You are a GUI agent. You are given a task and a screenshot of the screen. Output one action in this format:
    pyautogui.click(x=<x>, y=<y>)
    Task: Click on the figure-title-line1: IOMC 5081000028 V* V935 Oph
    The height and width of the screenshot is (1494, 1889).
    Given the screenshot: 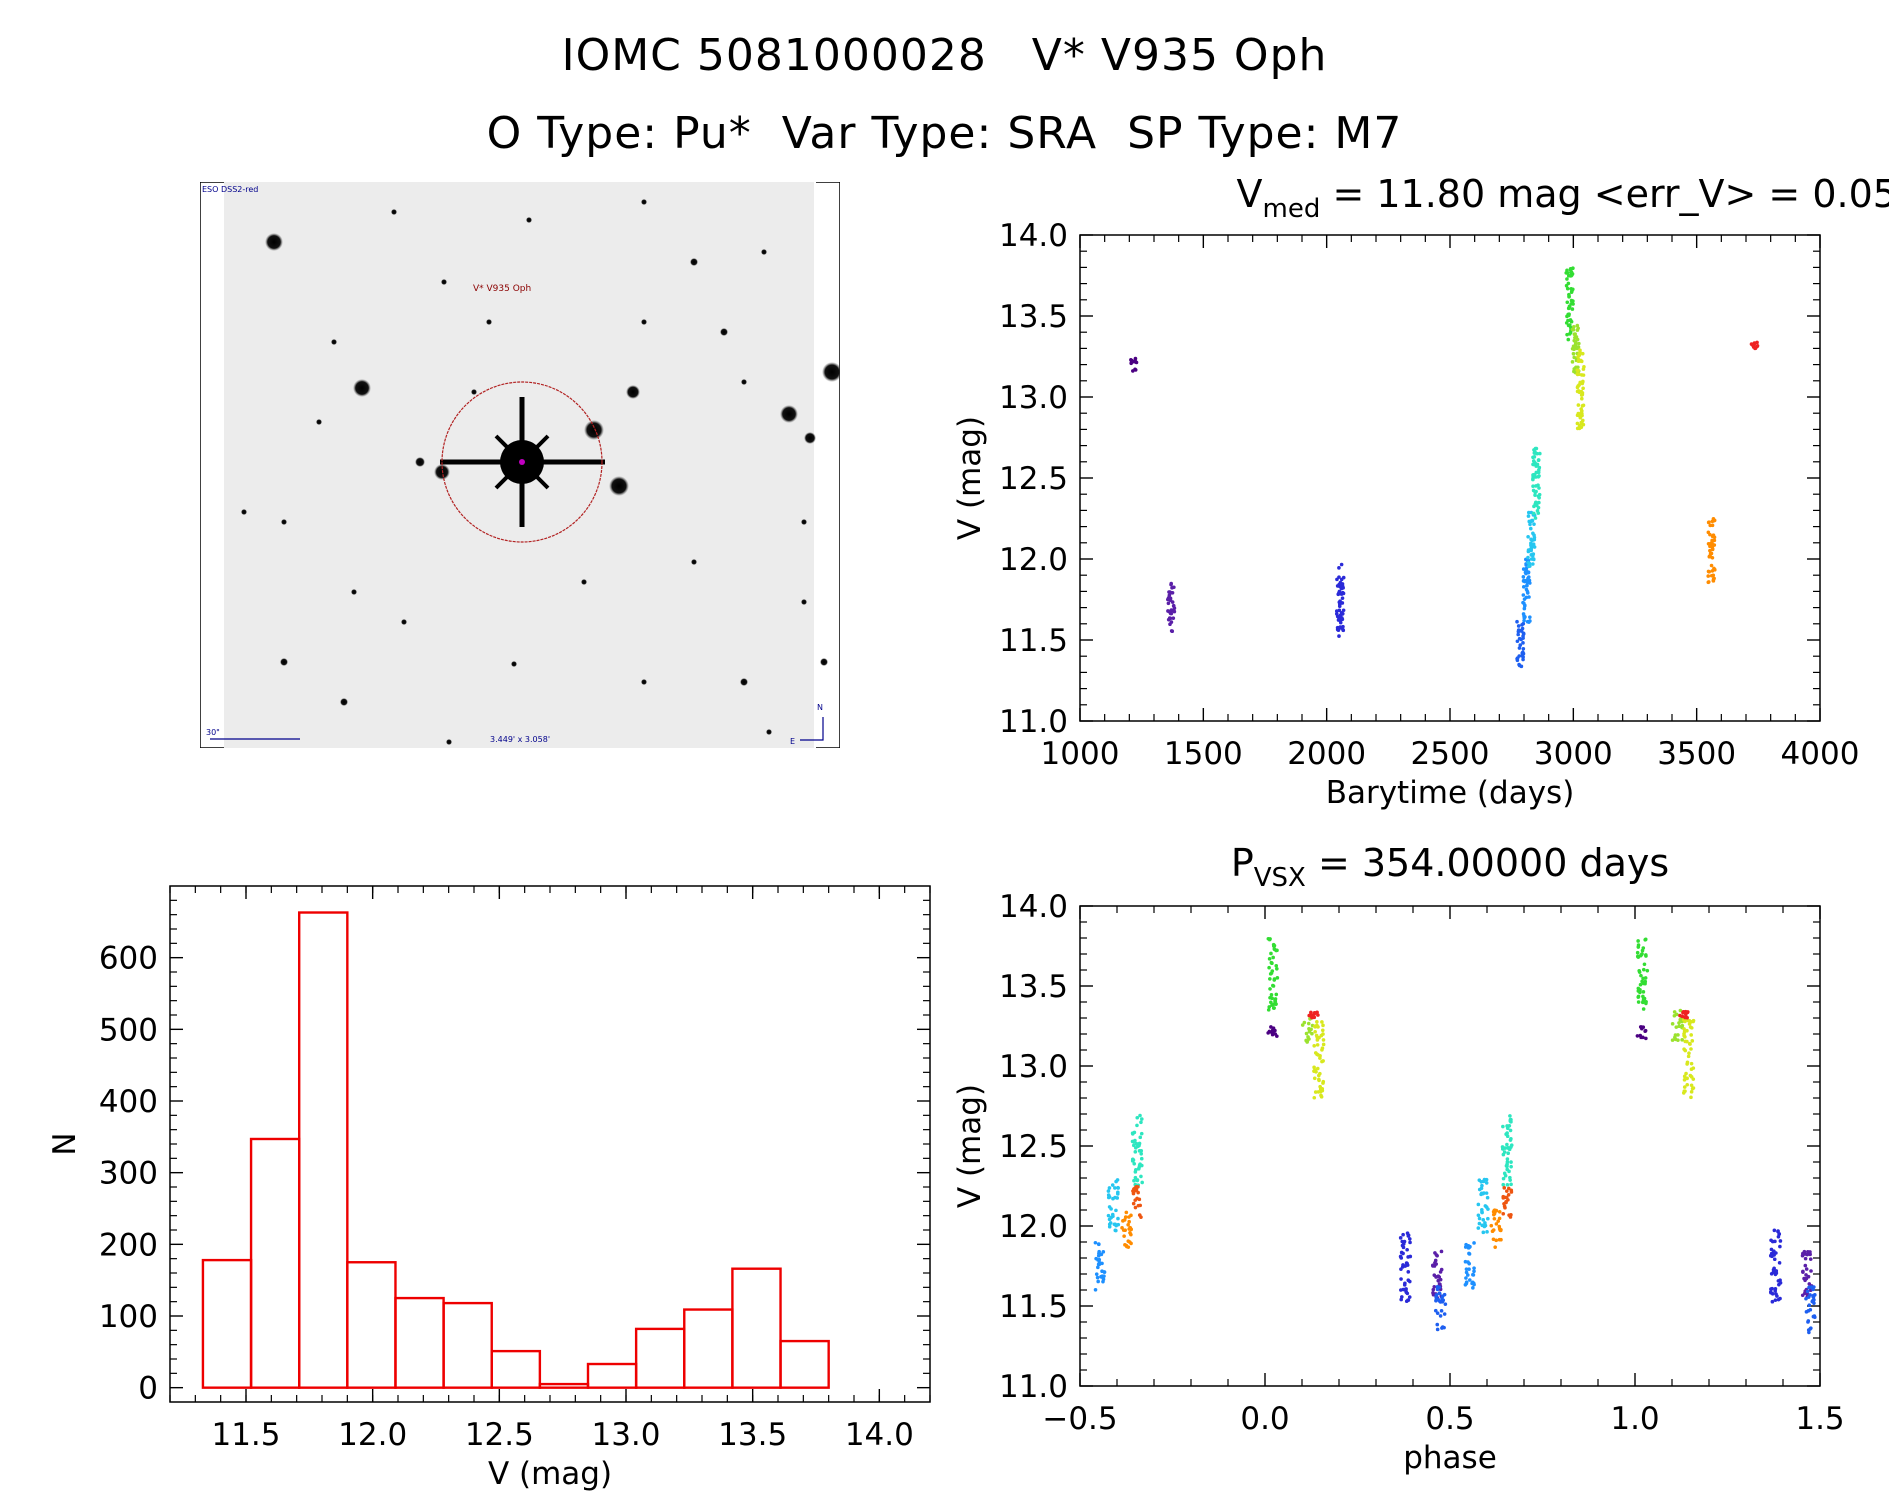 What is the action you would take?
    pyautogui.click(x=944, y=55)
    